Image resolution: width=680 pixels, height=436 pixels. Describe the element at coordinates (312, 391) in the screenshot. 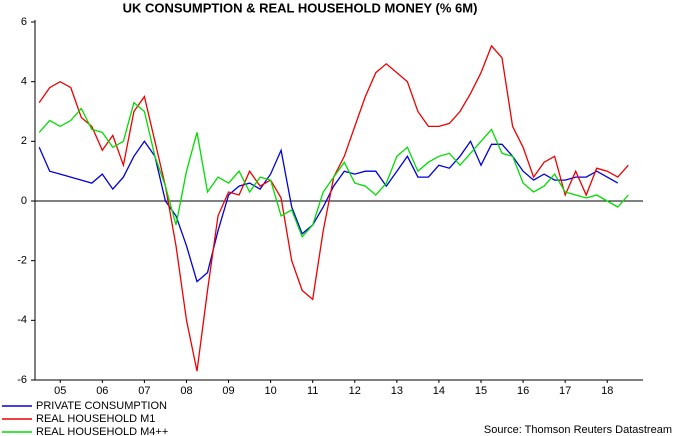

I see `x-tick-label: 11` at that location.